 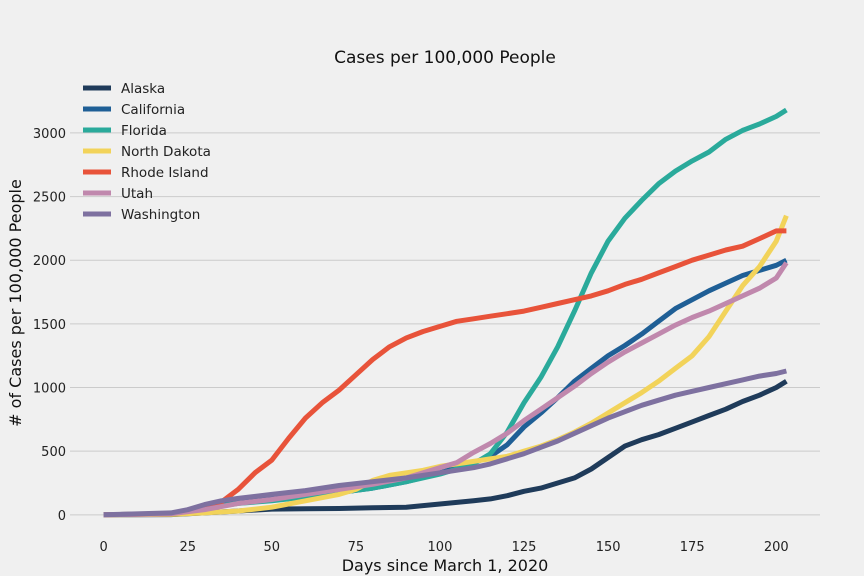 I want to click on y-tick-label: 1500, so click(x=49, y=325).